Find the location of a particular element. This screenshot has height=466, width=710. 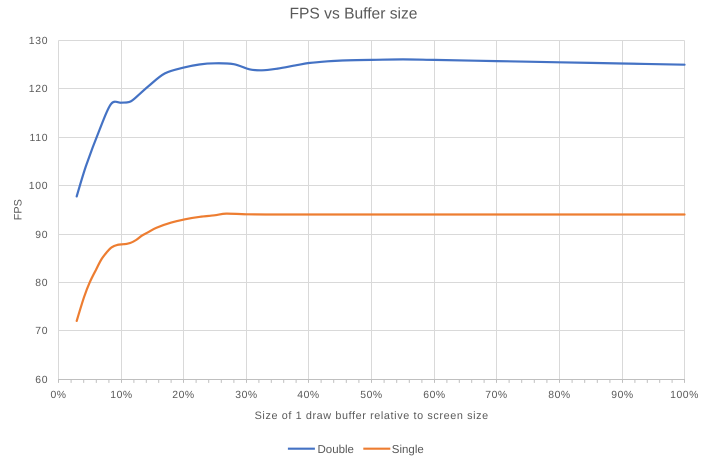

svg-text: 50% is located at coordinates (371, 395).